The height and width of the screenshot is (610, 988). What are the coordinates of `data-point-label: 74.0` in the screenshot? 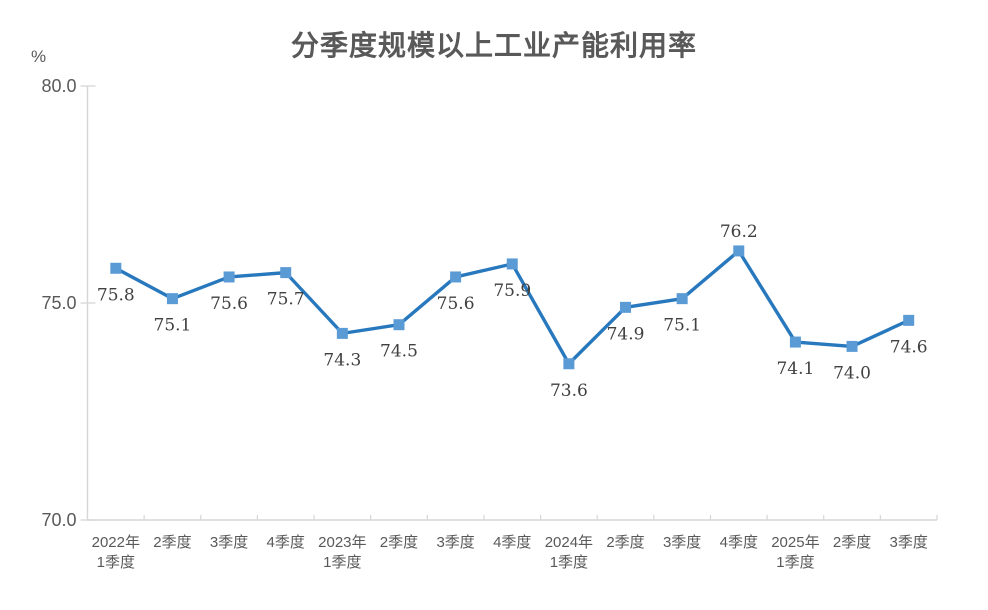 It's located at (852, 373).